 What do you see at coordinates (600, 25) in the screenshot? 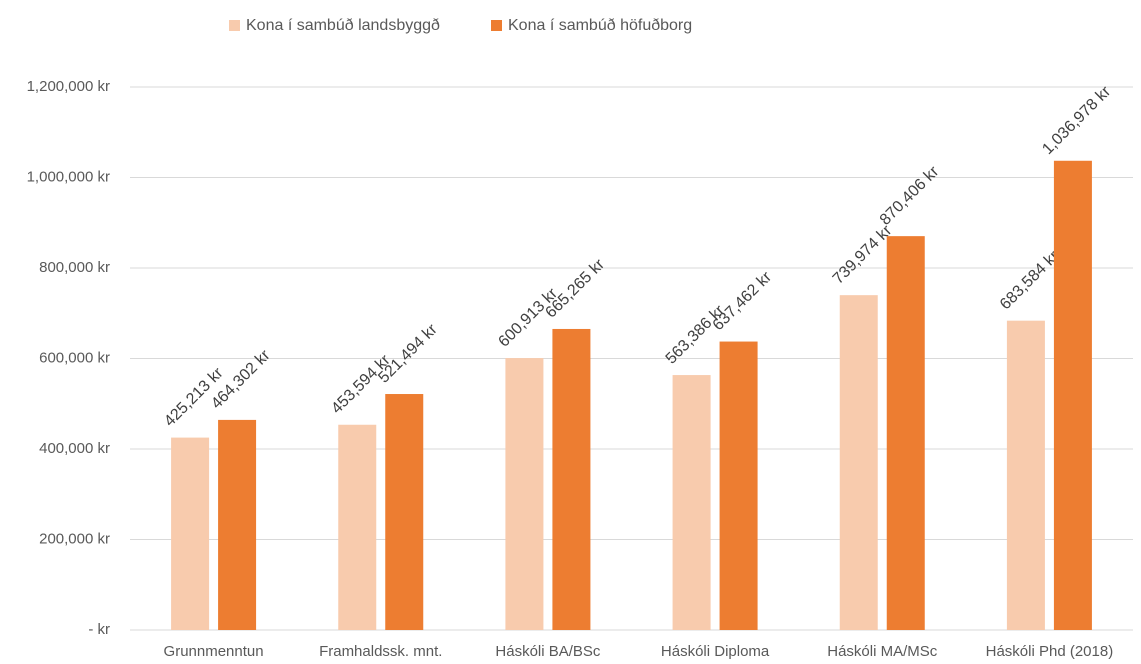
I see `legend-label: Kona í sambúð höfuðborg` at bounding box center [600, 25].